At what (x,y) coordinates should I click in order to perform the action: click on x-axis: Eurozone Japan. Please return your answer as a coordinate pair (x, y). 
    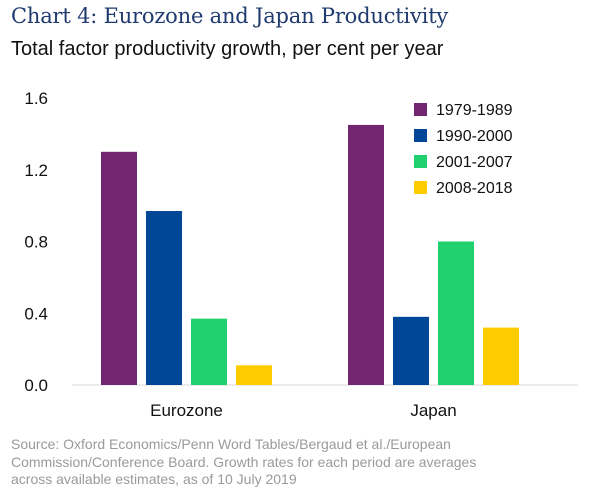
    Looking at the image, I should click on (303, 410).